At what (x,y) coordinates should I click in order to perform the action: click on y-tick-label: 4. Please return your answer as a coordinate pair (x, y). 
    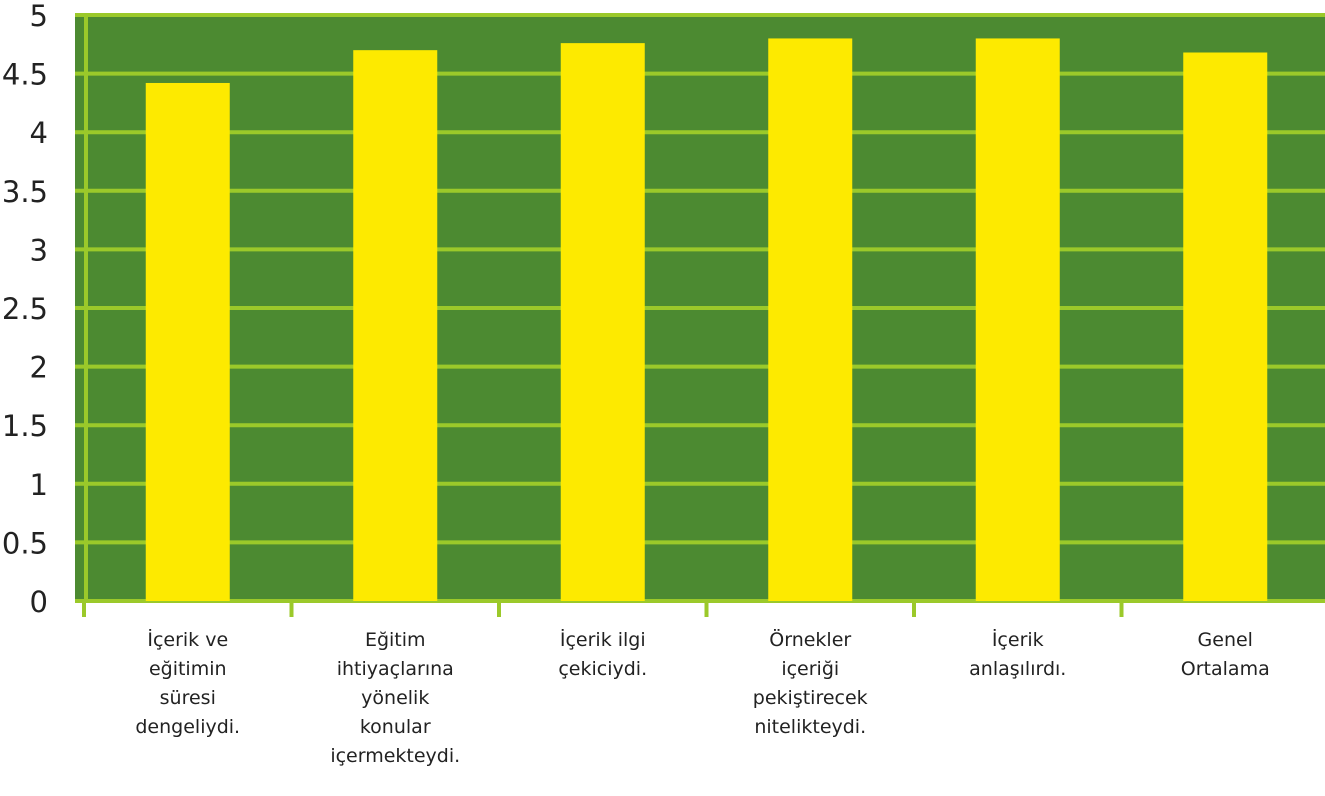
    Looking at the image, I should click on (39, 133).